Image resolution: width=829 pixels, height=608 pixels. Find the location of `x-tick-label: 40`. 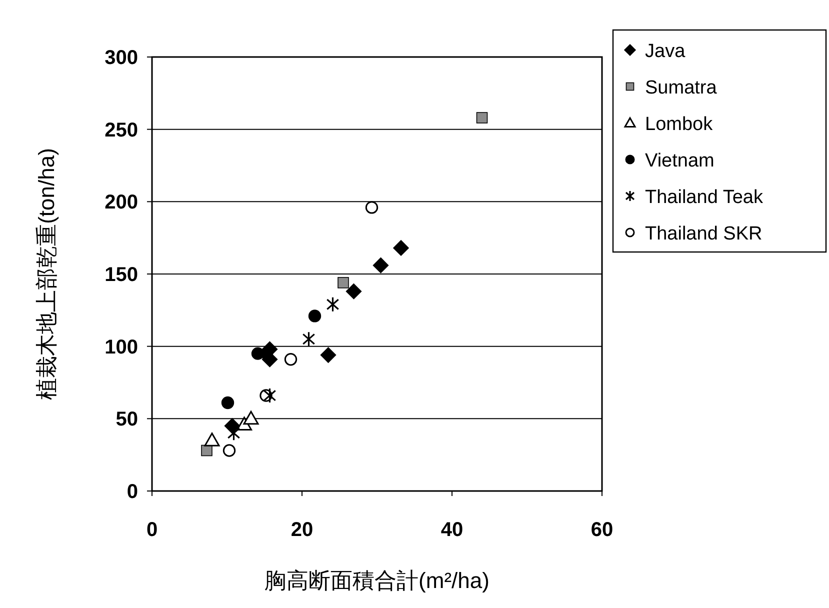

x-tick-label: 40 is located at coordinates (452, 530).